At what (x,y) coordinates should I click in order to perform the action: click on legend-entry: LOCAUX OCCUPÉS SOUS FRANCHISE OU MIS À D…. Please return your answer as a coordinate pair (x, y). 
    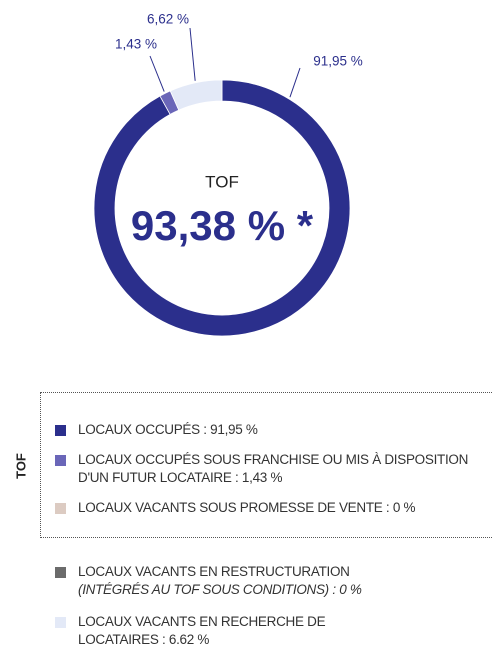
    Looking at the image, I should click on (278, 469).